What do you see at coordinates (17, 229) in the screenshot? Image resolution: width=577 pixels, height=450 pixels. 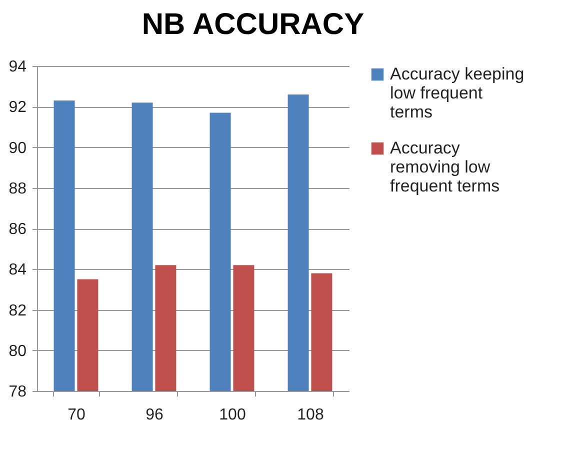 I see `y-tick-label: 86` at bounding box center [17, 229].